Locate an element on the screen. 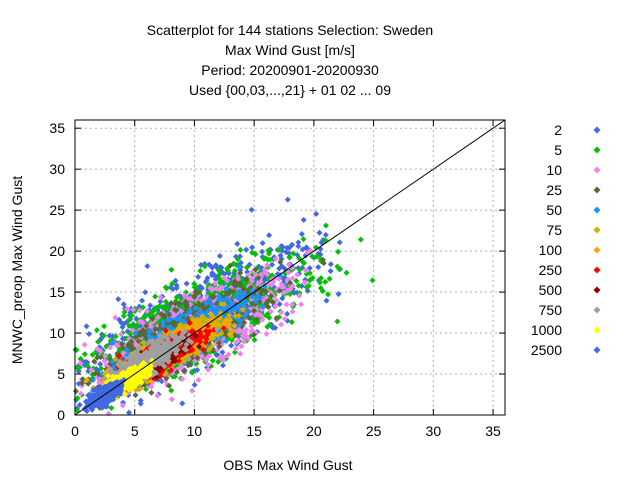 This screenshot has width=640, height=480. title-line-3: Period: 20200901-20200930 is located at coordinates (290, 70).